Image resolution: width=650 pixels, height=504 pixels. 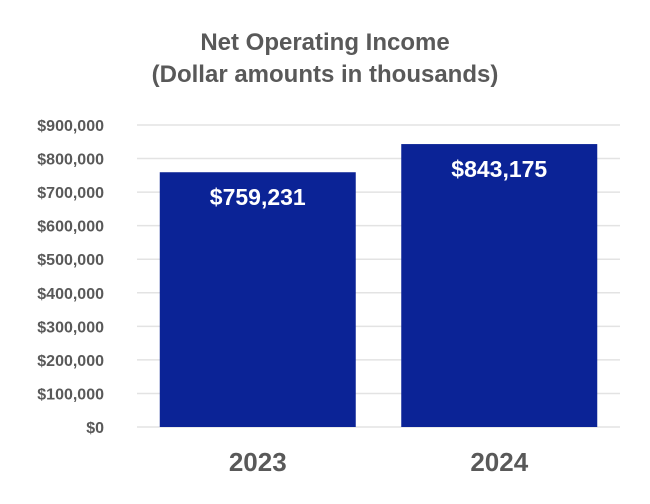 I want to click on y-tick-label: $200,000, so click(x=70, y=361).